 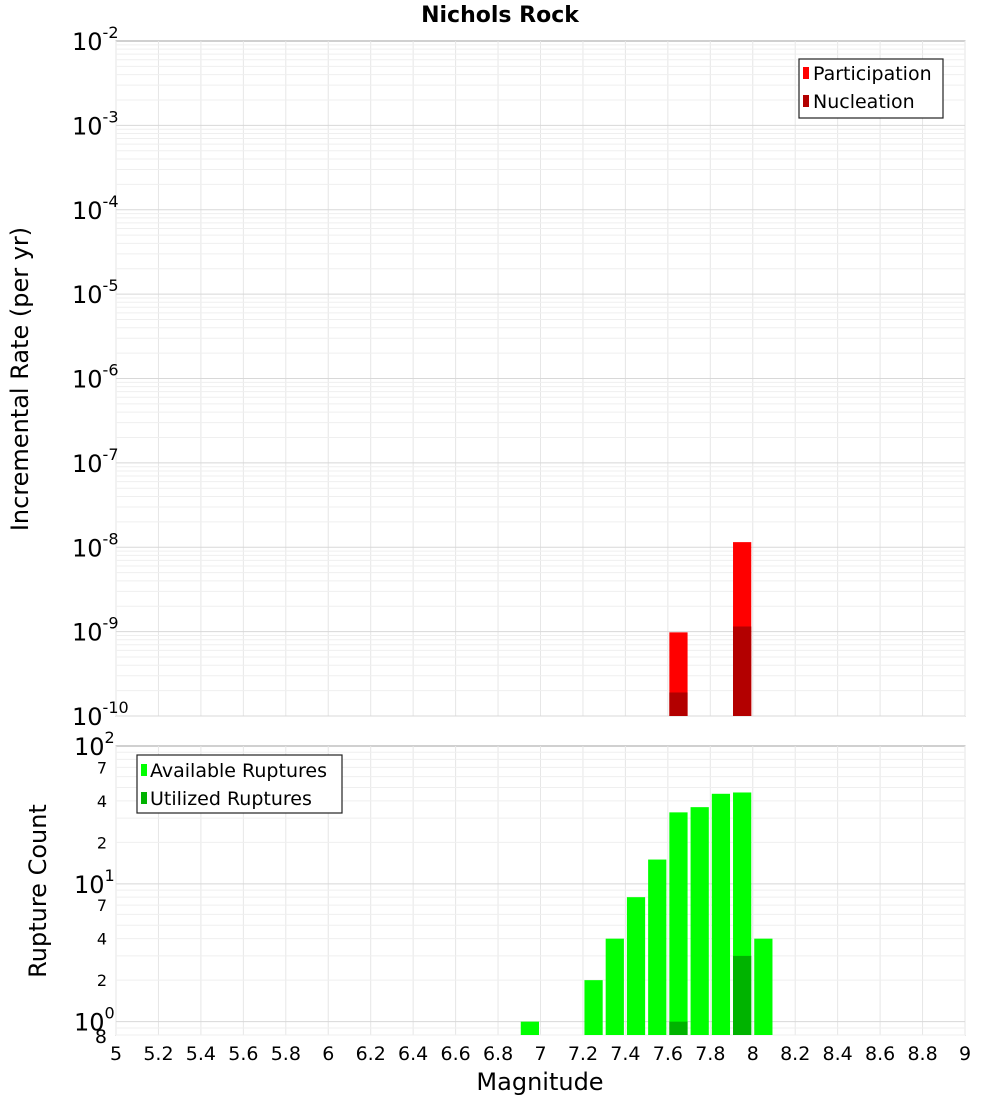 I want to click on top-y-tick-label: 10⁻⁷, so click(x=95, y=461).